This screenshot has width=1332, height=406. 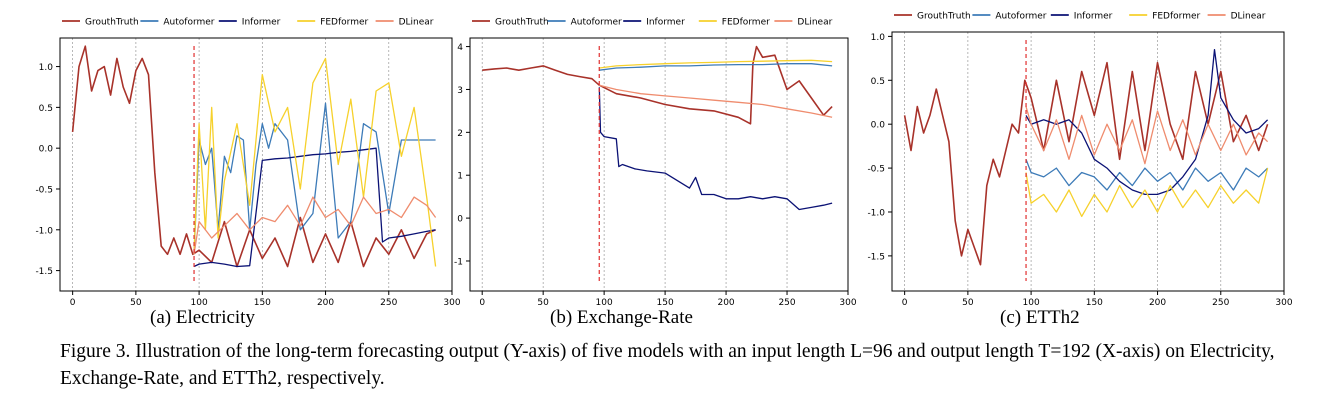 What do you see at coordinates (460, 91) in the screenshot?
I see `y-tick-label: 3` at bounding box center [460, 91].